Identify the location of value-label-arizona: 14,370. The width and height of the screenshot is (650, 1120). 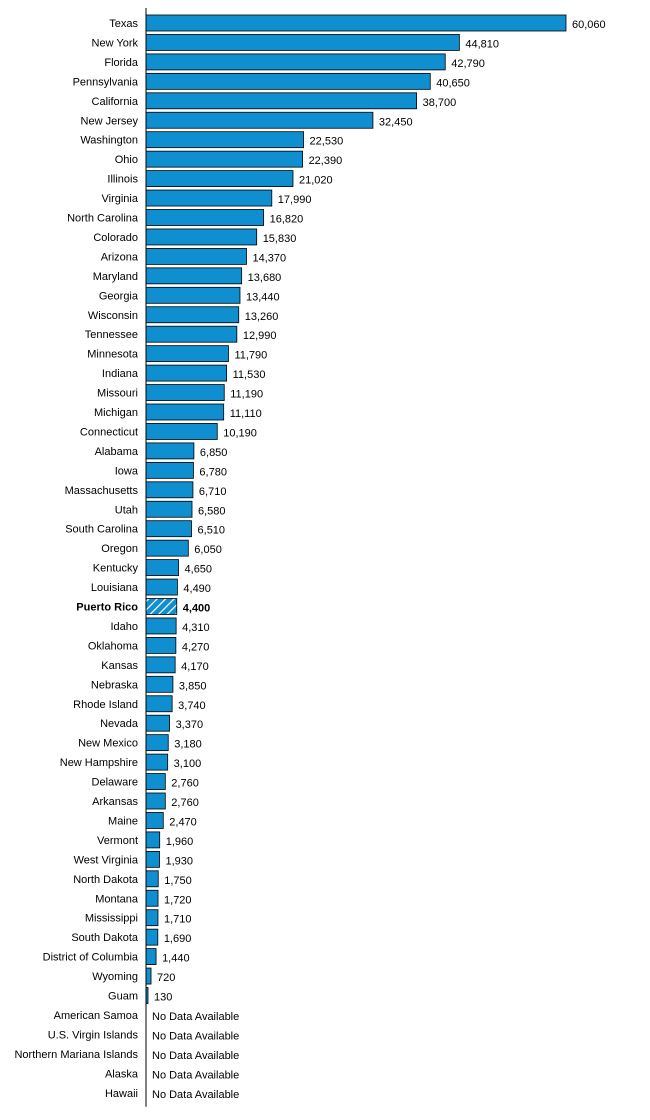
(269, 258).